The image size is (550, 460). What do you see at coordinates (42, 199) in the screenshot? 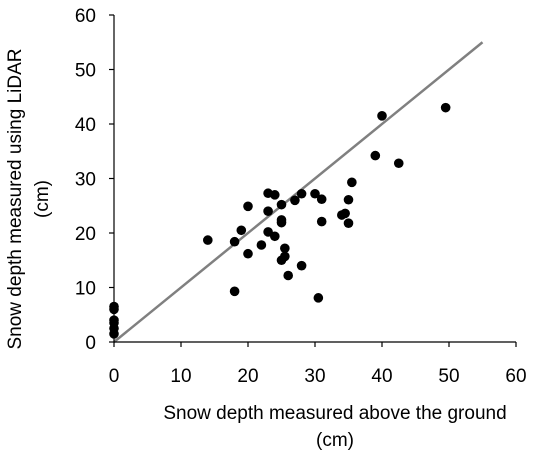
I see `y-axis-title-line2: (cm)` at bounding box center [42, 199].